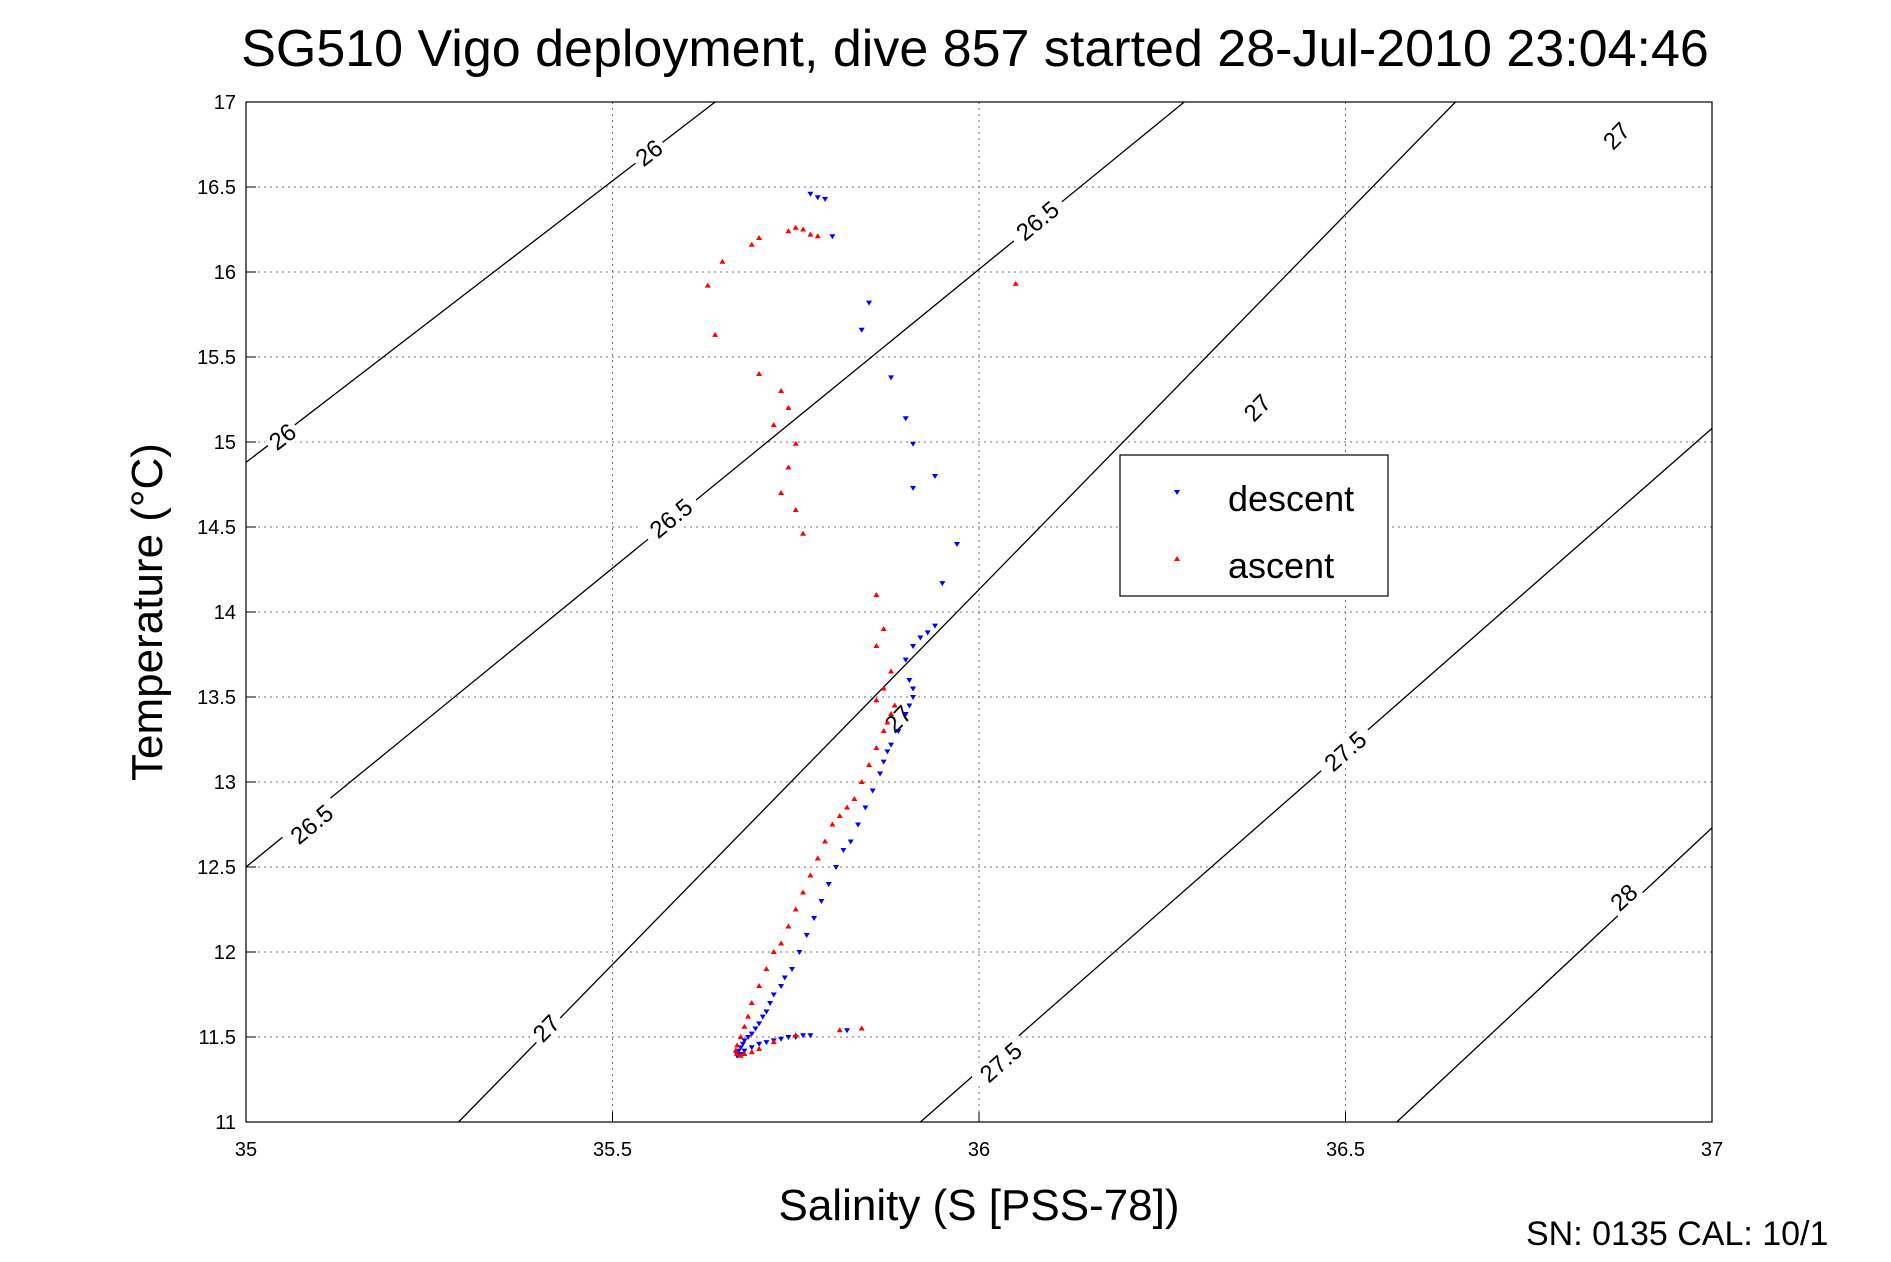  I want to click on legend-box, so click(1254, 525).